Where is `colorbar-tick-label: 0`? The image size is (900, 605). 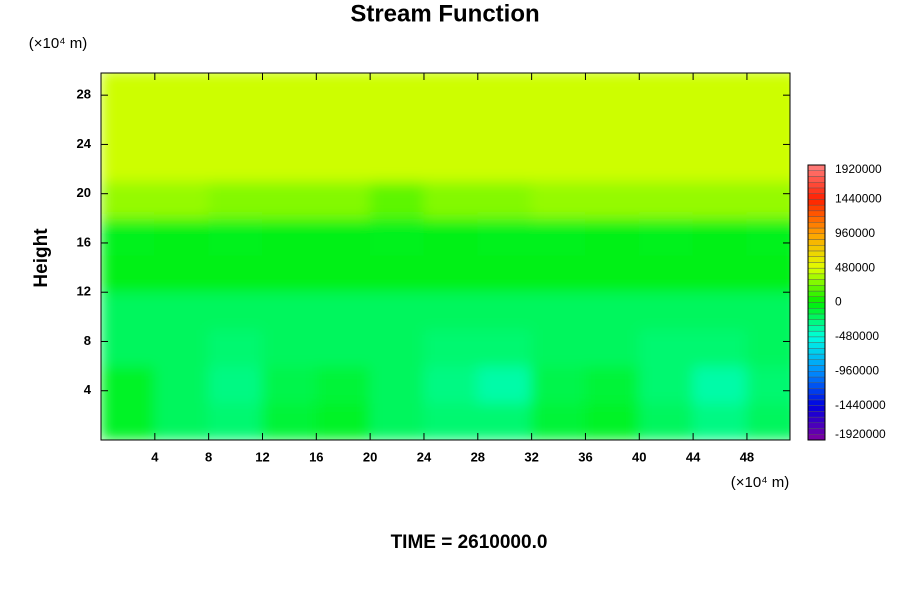
colorbar-tick-label: 0 is located at coordinates (838, 302).